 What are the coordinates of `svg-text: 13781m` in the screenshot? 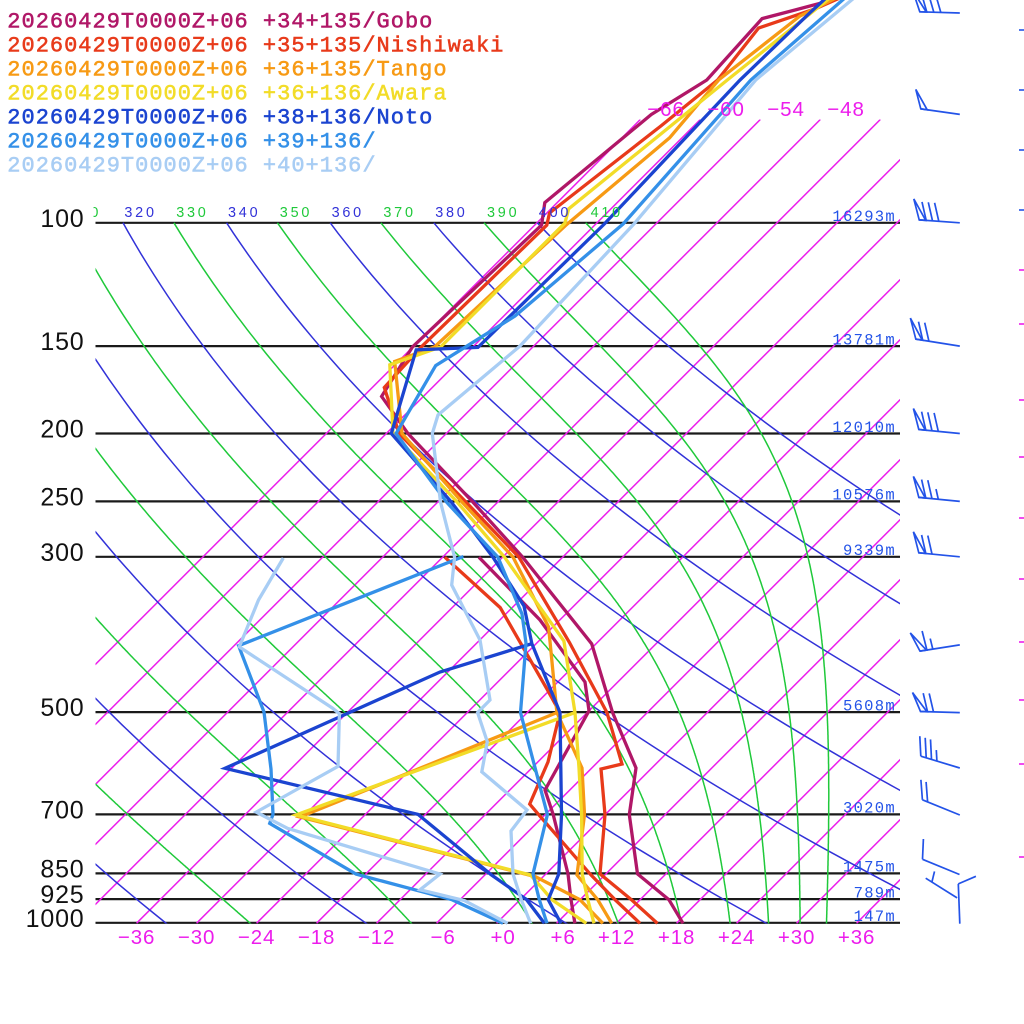 It's located at (864, 340).